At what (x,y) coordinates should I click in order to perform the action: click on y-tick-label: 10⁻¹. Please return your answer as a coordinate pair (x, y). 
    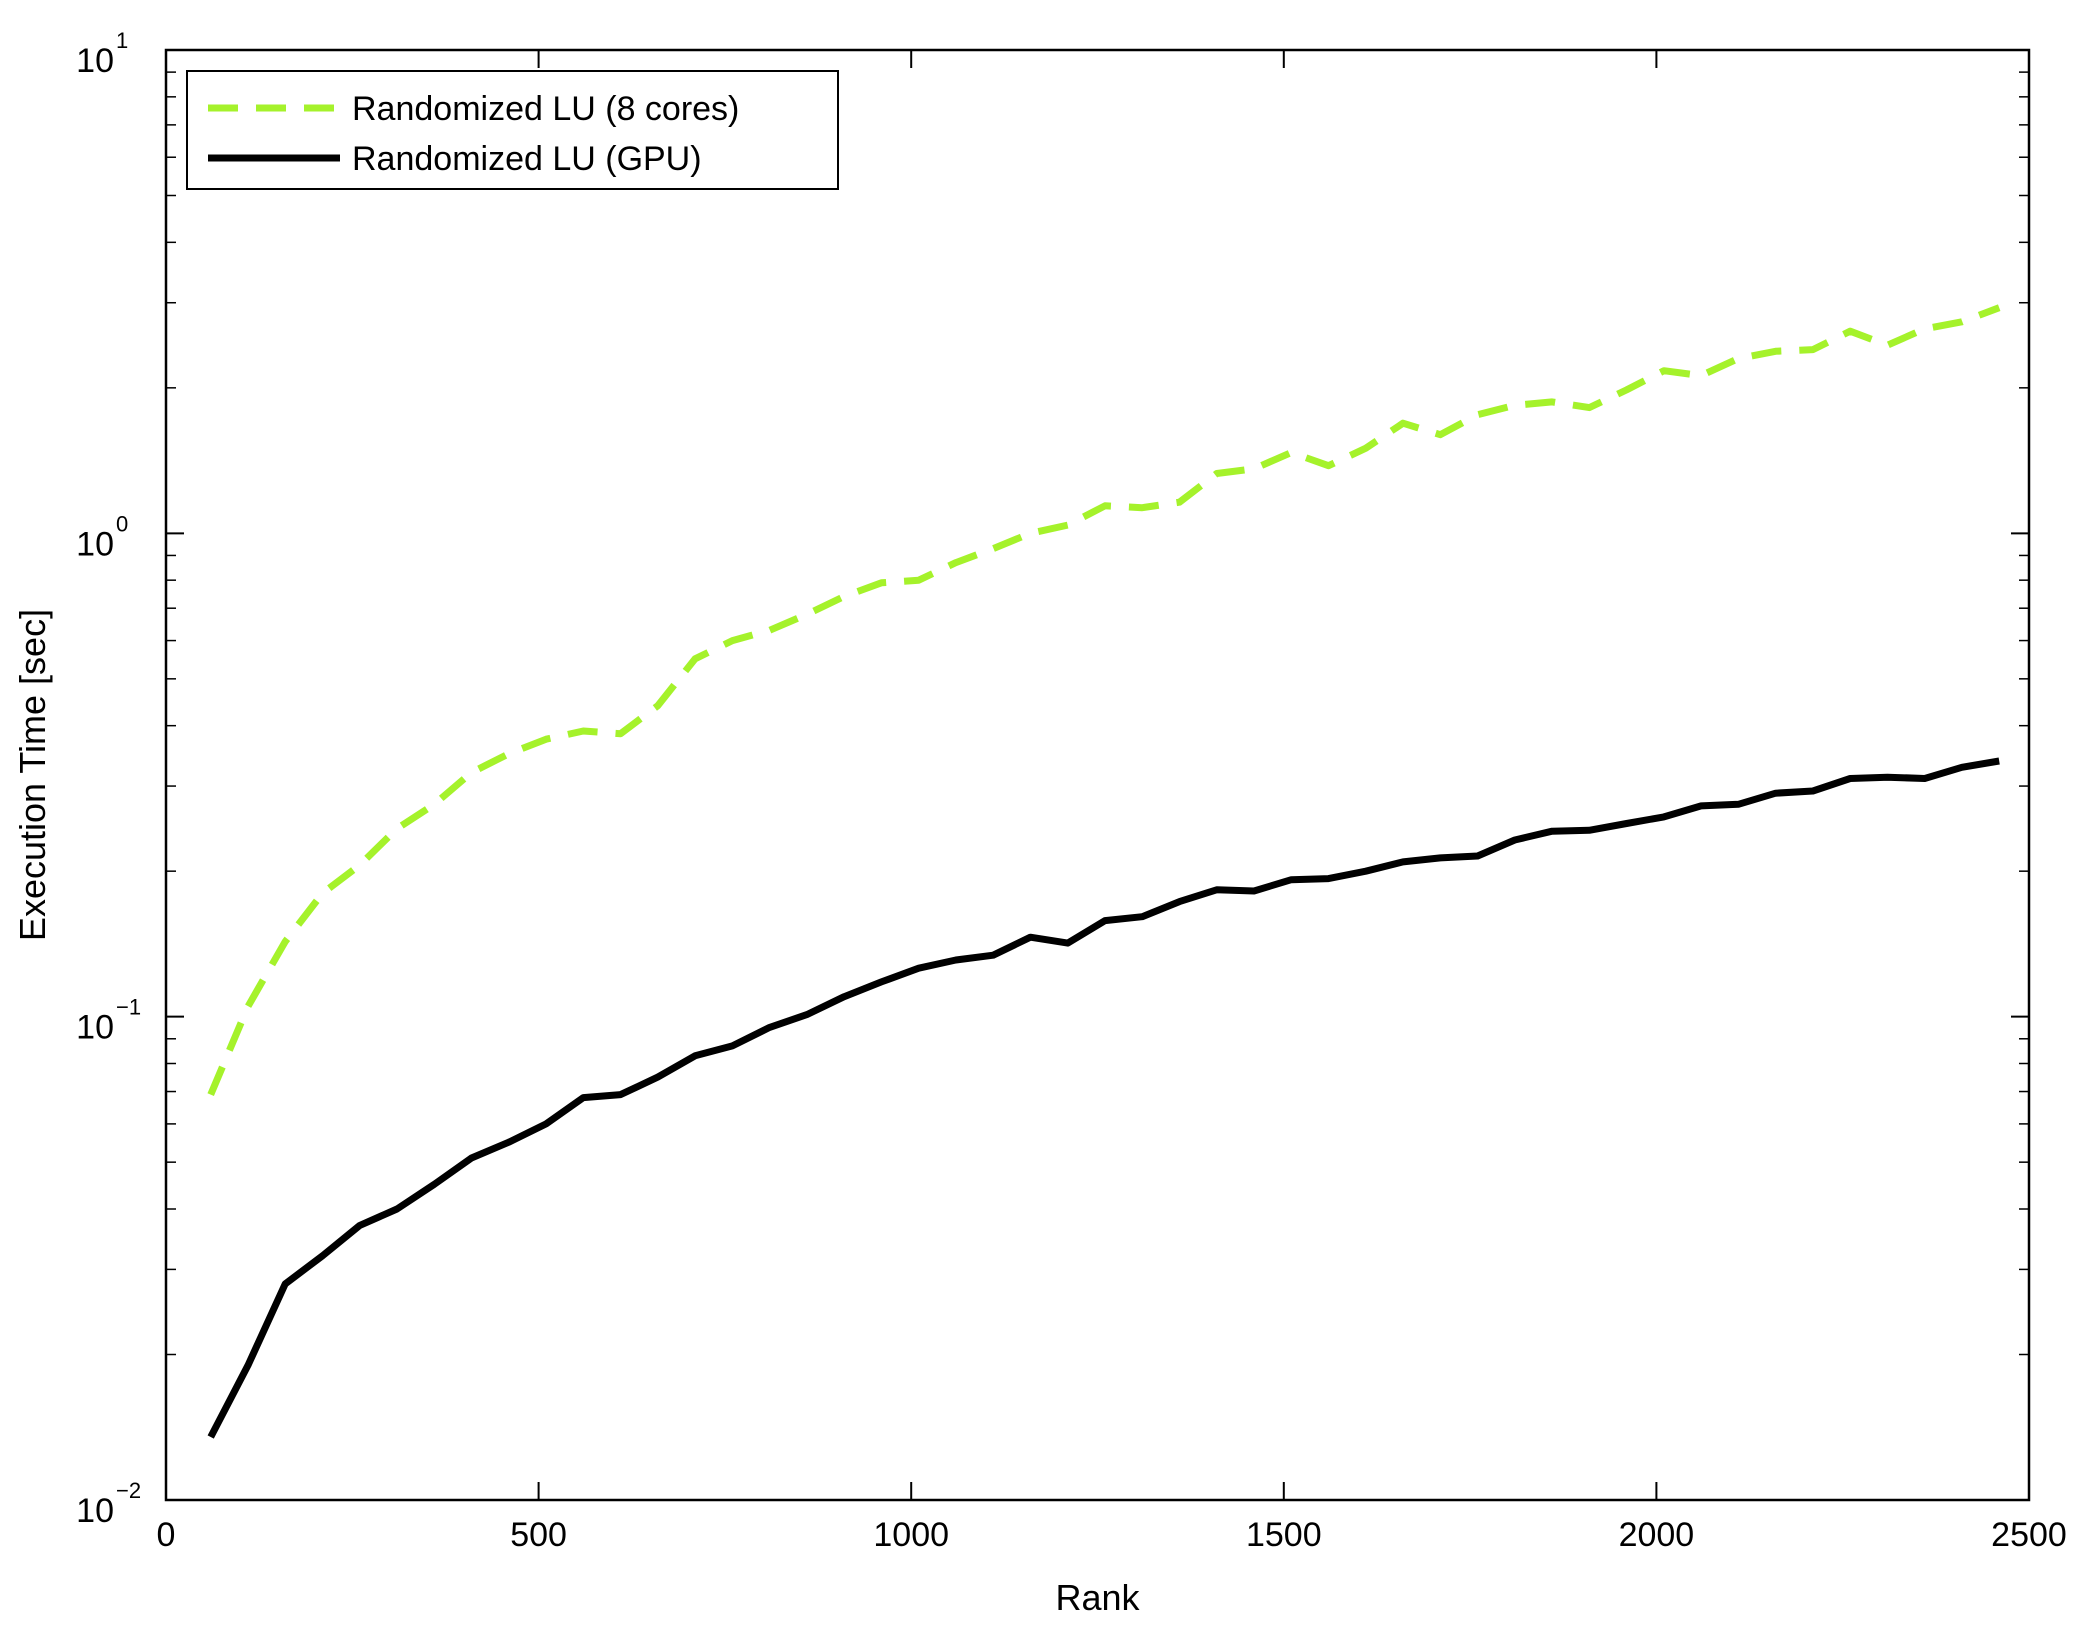
    Looking at the image, I should click on (108, 1021).